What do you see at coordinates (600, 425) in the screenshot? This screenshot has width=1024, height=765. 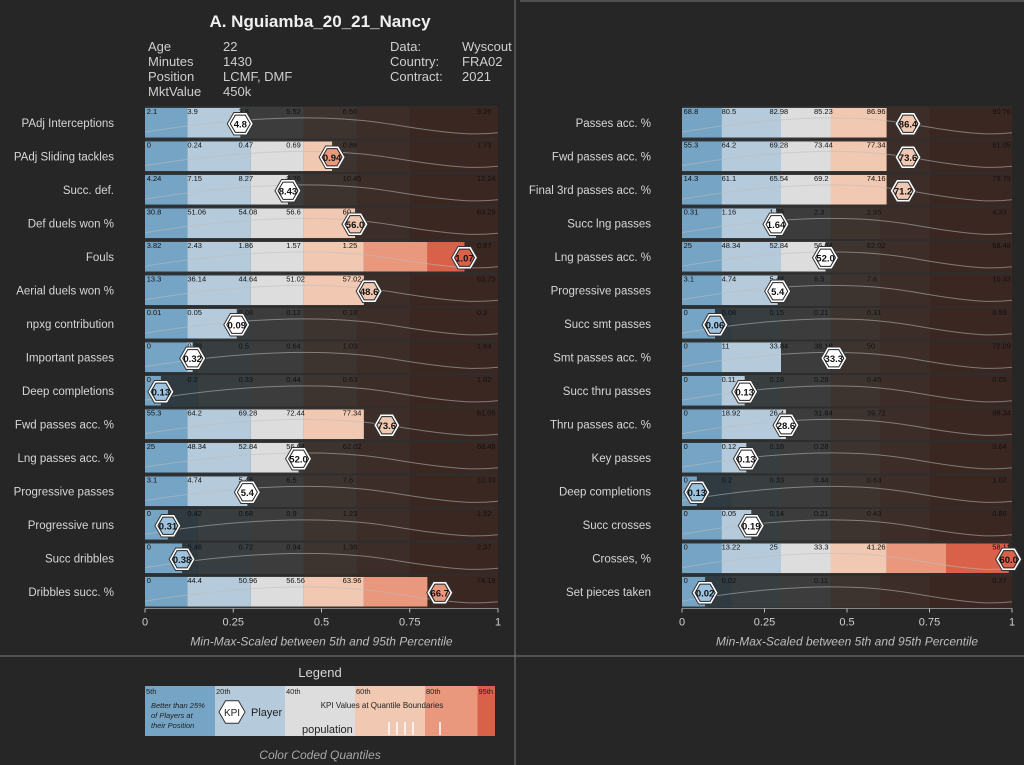 I see `metric-label: Thru passes acc. %` at bounding box center [600, 425].